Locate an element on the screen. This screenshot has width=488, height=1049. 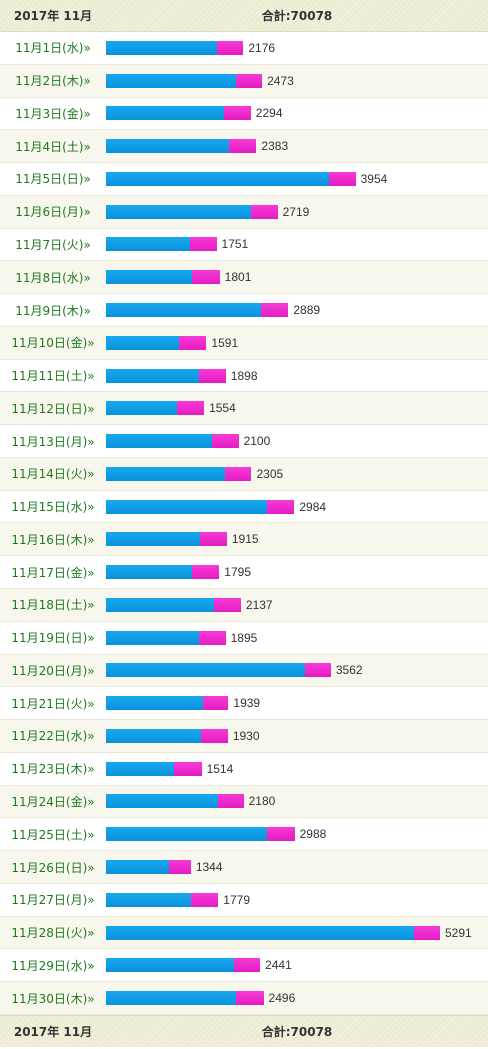
bar-area: 1554 is located at coordinates (297, 408).